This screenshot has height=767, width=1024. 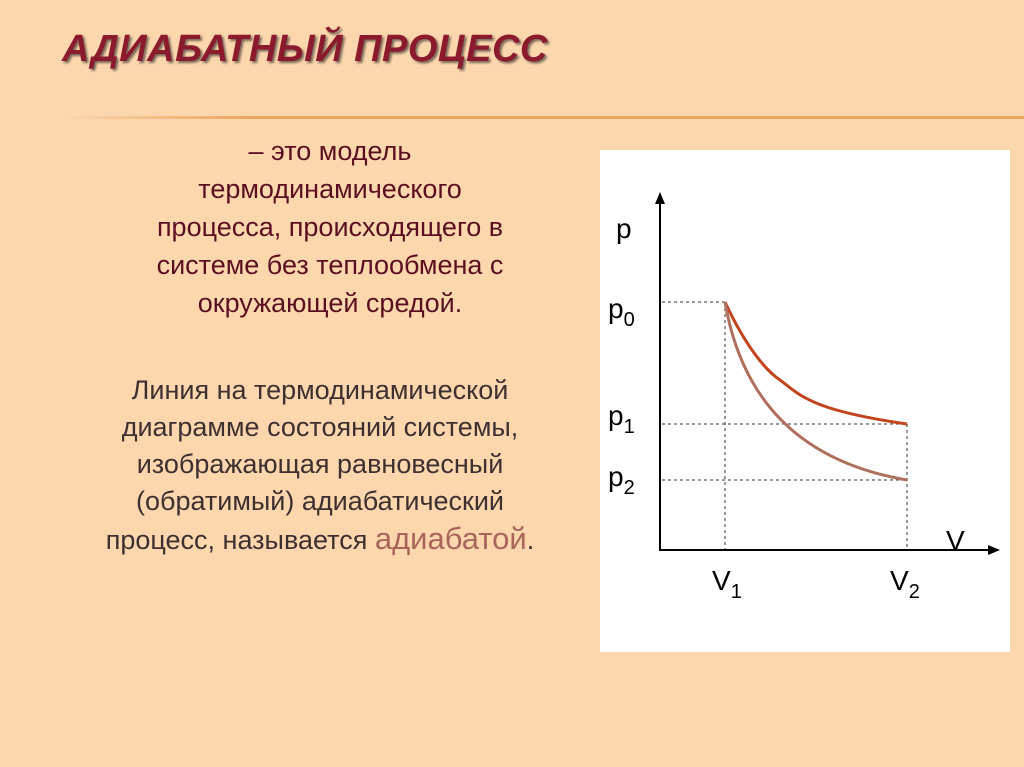 What do you see at coordinates (320, 501) in the screenshot?
I see `text-line: (обратимый) адиабатический` at bounding box center [320, 501].